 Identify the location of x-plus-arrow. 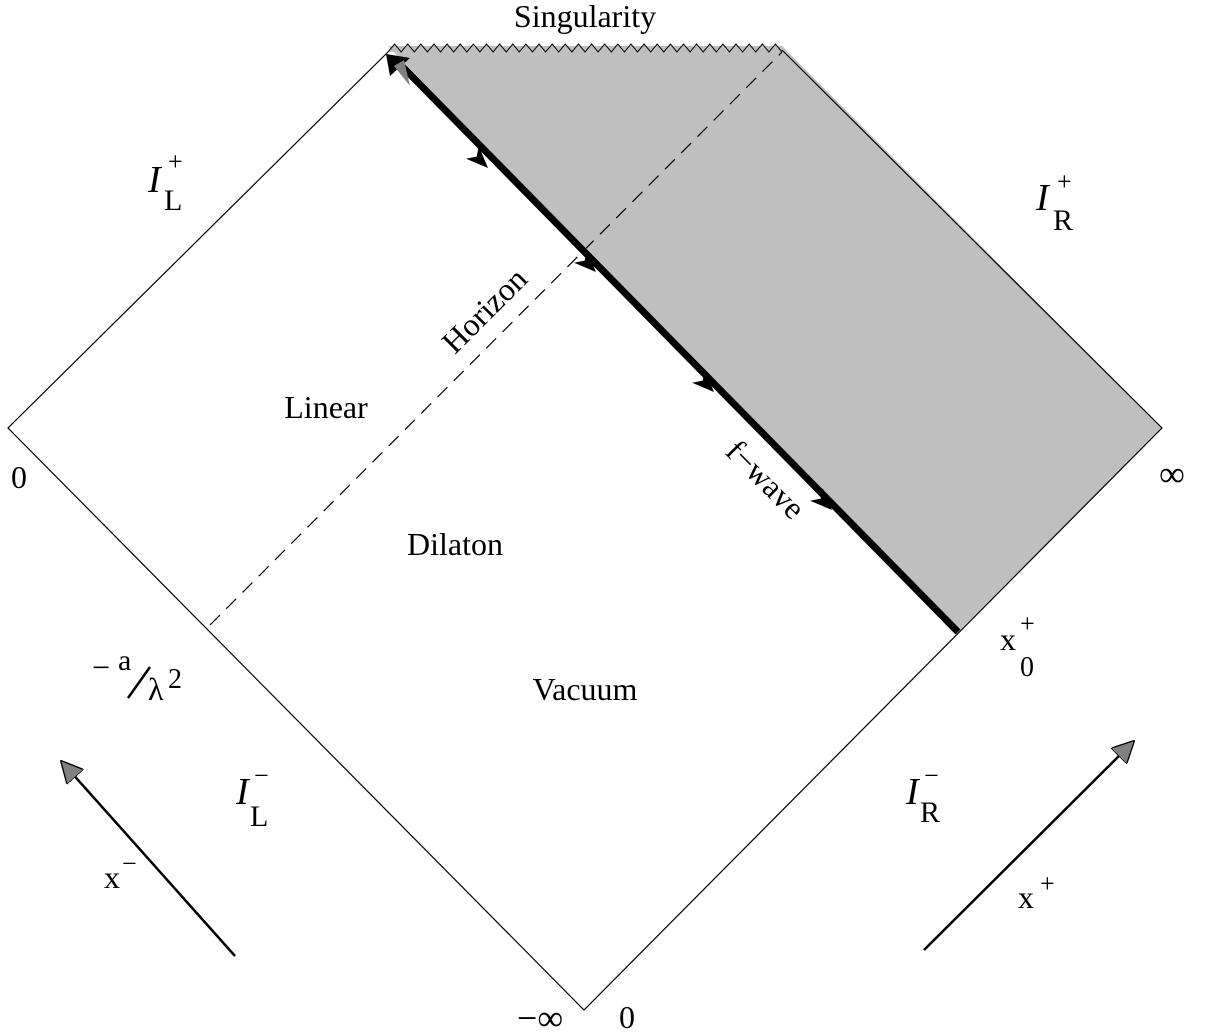
(1028, 846).